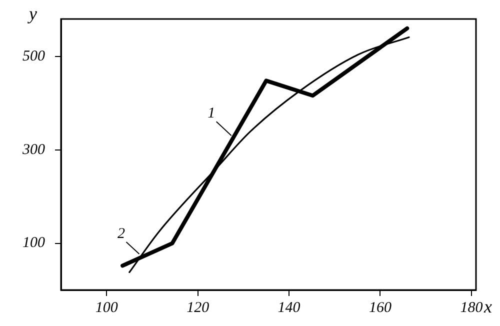 The width and height of the screenshot is (500, 326). Describe the element at coordinates (34, 243) in the screenshot. I see `y-tick-label: 100` at that location.